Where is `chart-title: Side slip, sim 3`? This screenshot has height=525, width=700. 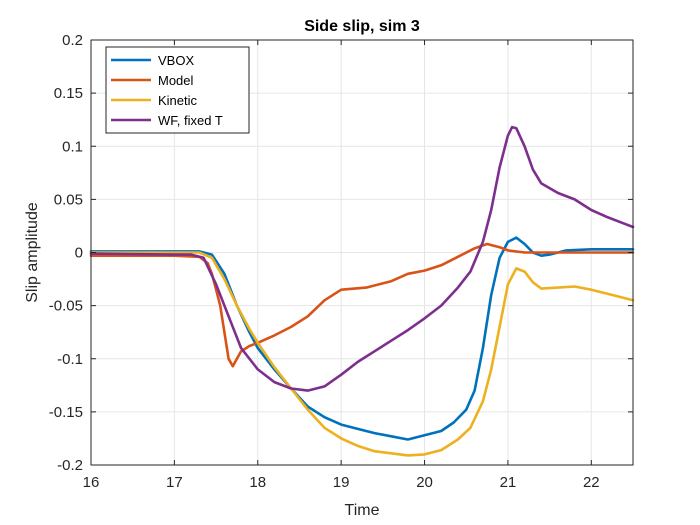
chart-title: Side slip, sim 3 is located at coordinates (362, 26).